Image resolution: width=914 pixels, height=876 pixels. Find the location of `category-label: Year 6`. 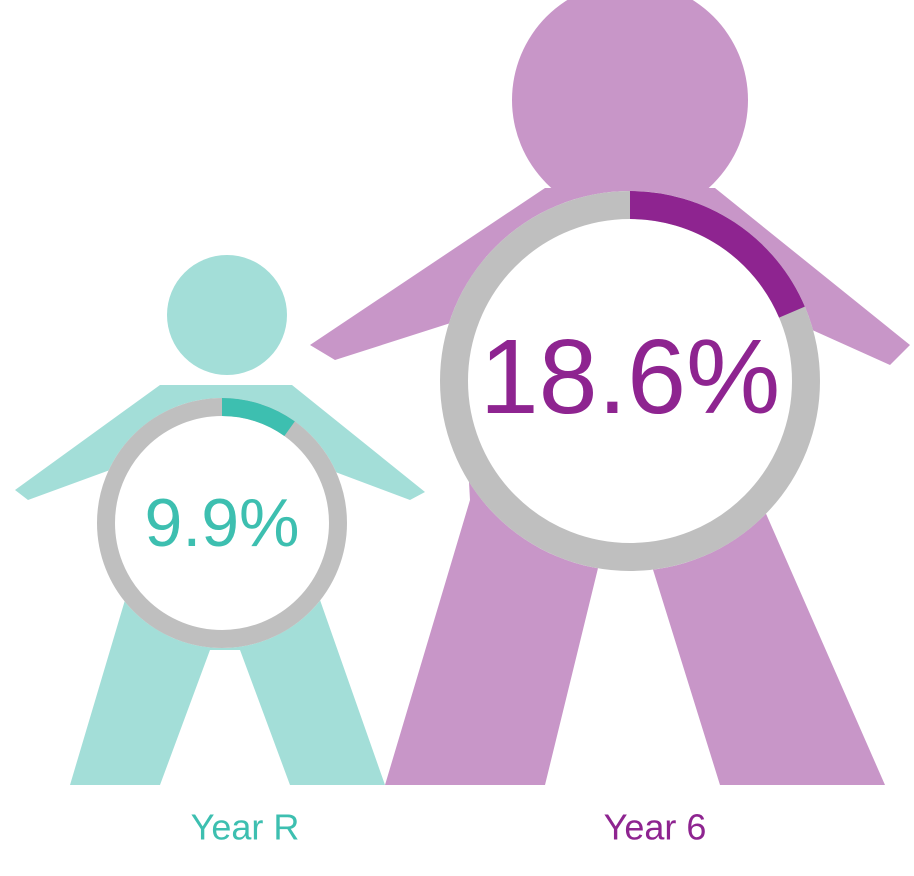

category-label: Year 6 is located at coordinates (655, 827).